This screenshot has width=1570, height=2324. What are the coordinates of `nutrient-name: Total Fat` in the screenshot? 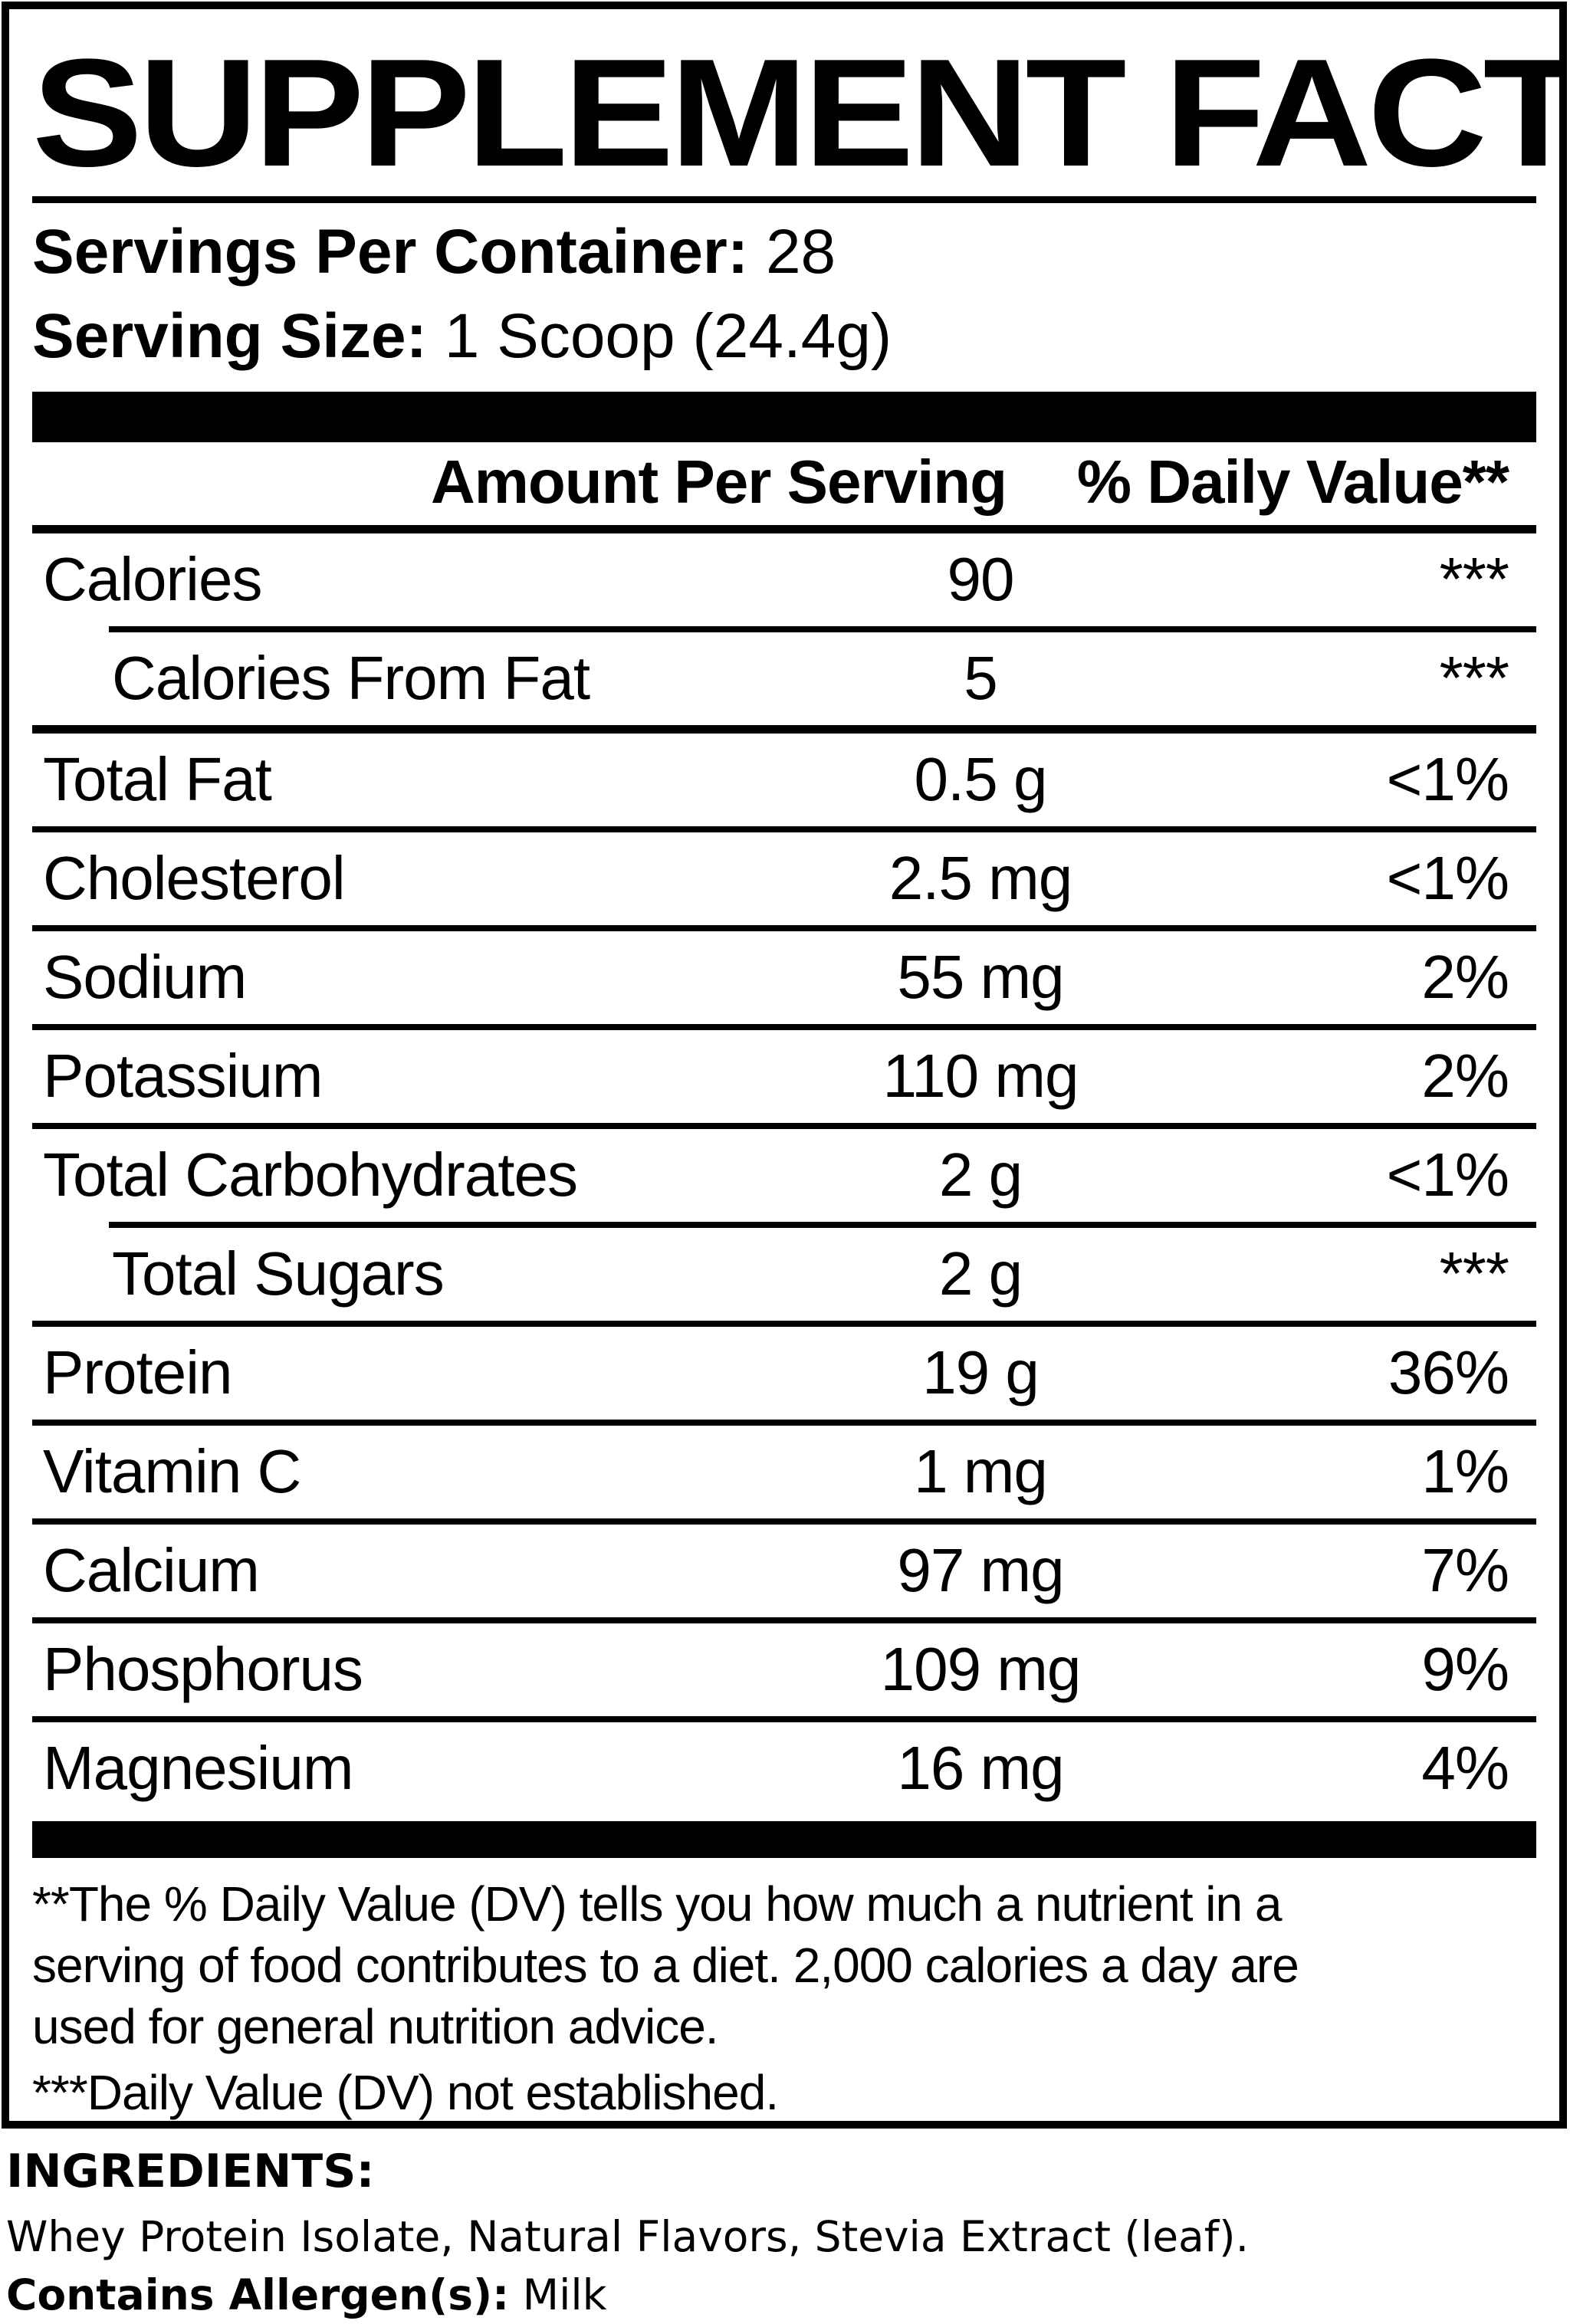 It's located at (157, 779).